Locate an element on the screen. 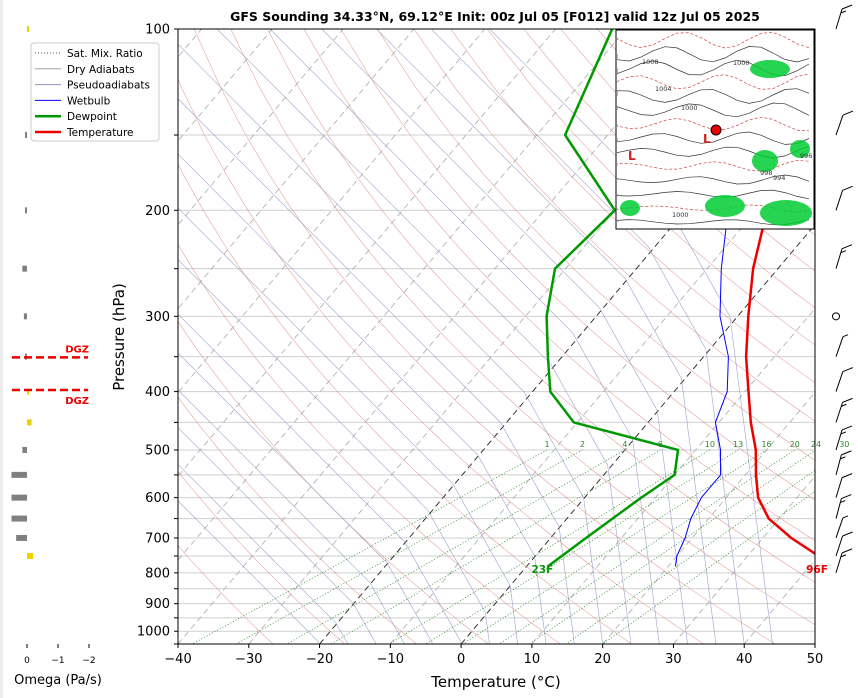 Image resolution: width=858 pixels, height=698 pixels. legend-label: Dry Adiabats is located at coordinates (101, 70).